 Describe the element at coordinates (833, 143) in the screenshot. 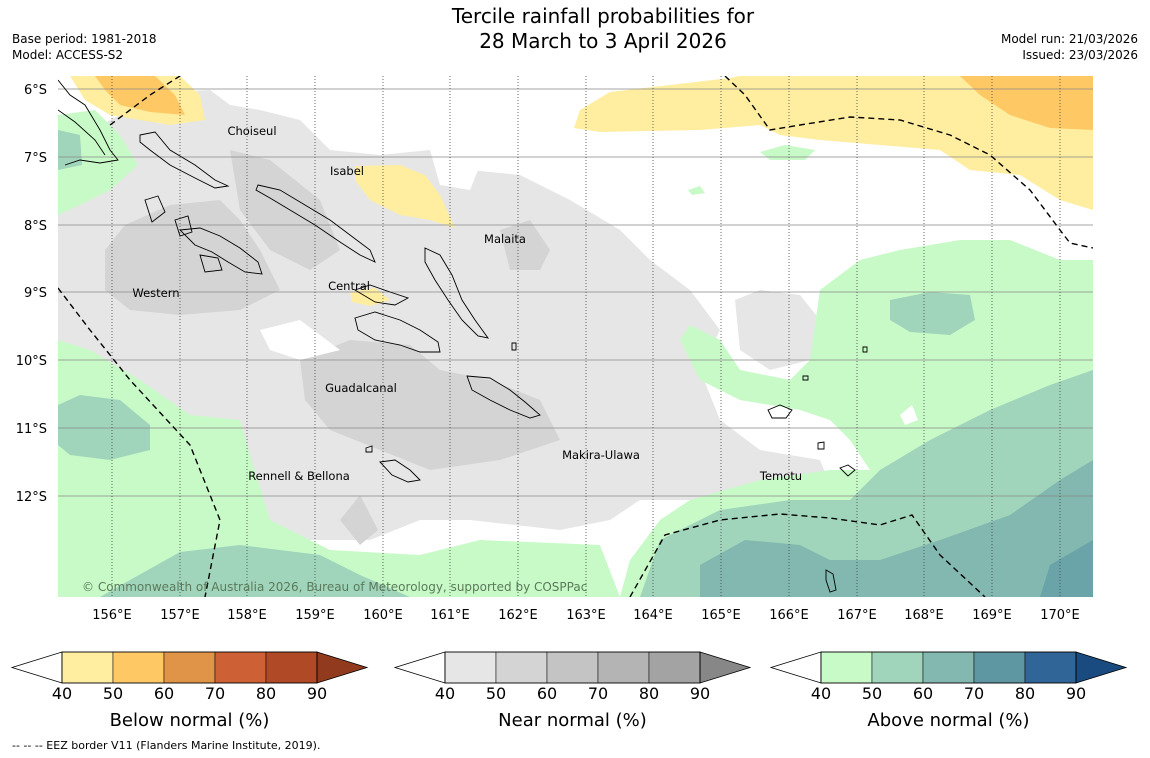

I see `below-normal-region-ne` at that location.